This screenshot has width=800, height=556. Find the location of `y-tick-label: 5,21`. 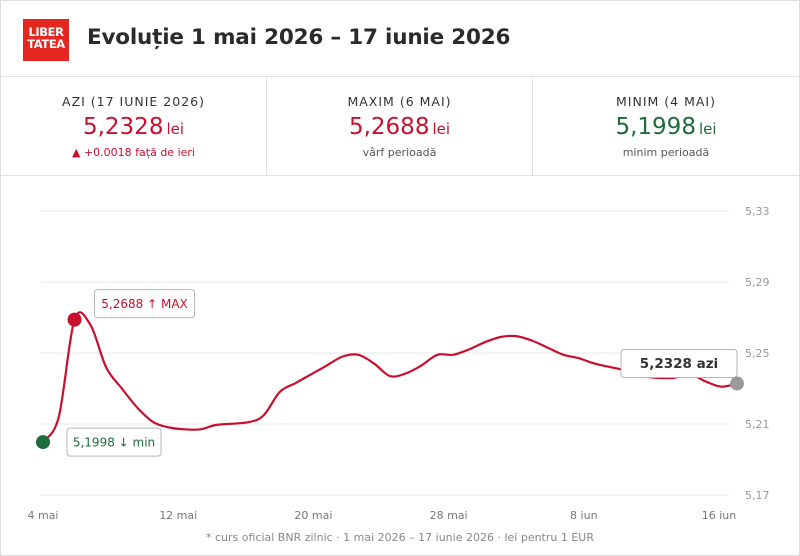

y-tick-label: 5,21 is located at coordinates (757, 424).